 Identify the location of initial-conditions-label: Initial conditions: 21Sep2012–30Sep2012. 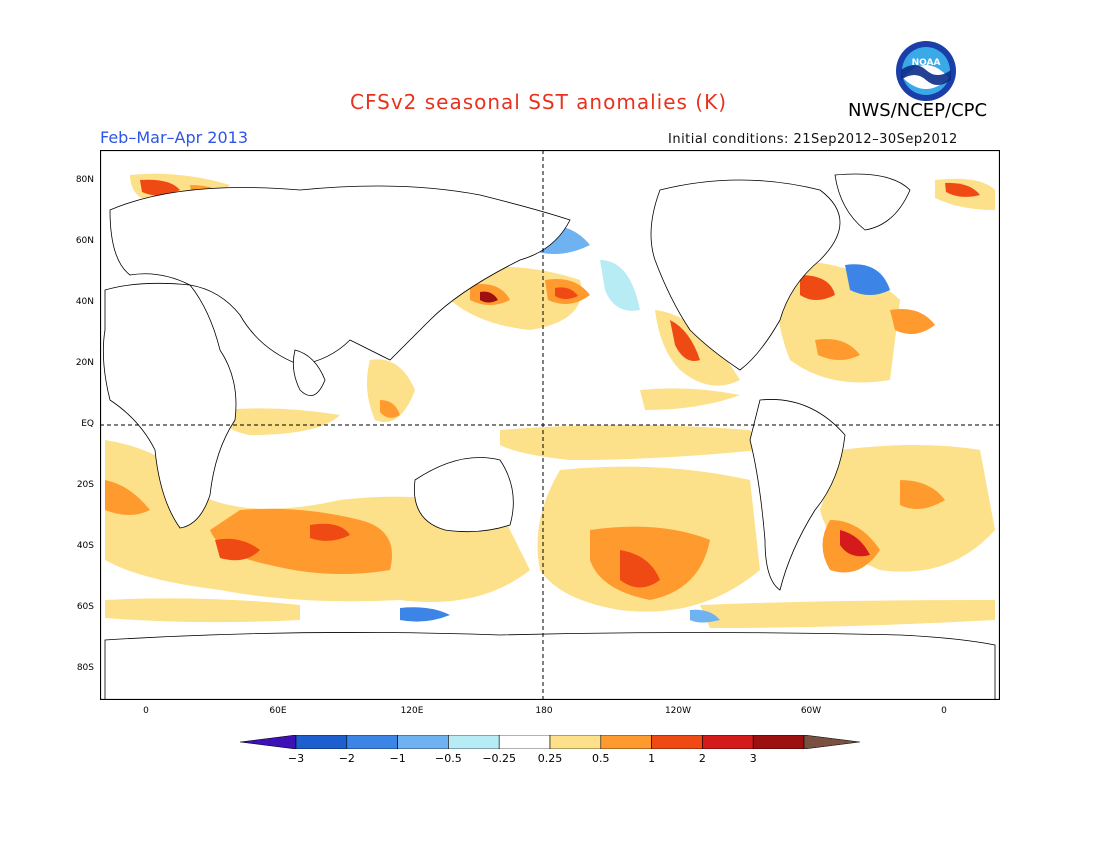
(813, 139).